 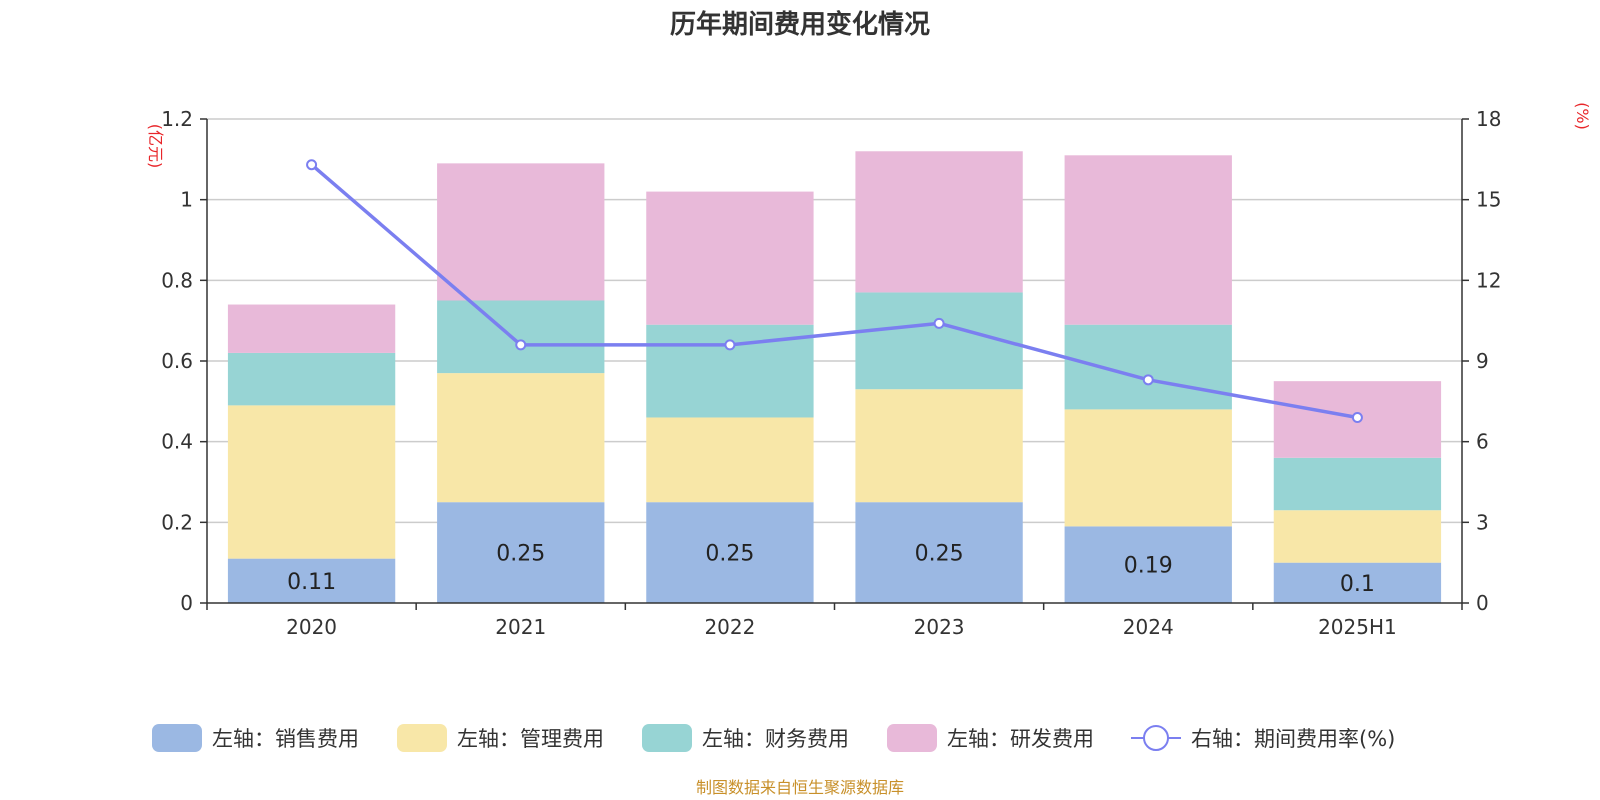 I want to click on right-axis-tick-label: 18, so click(x=1488, y=119).